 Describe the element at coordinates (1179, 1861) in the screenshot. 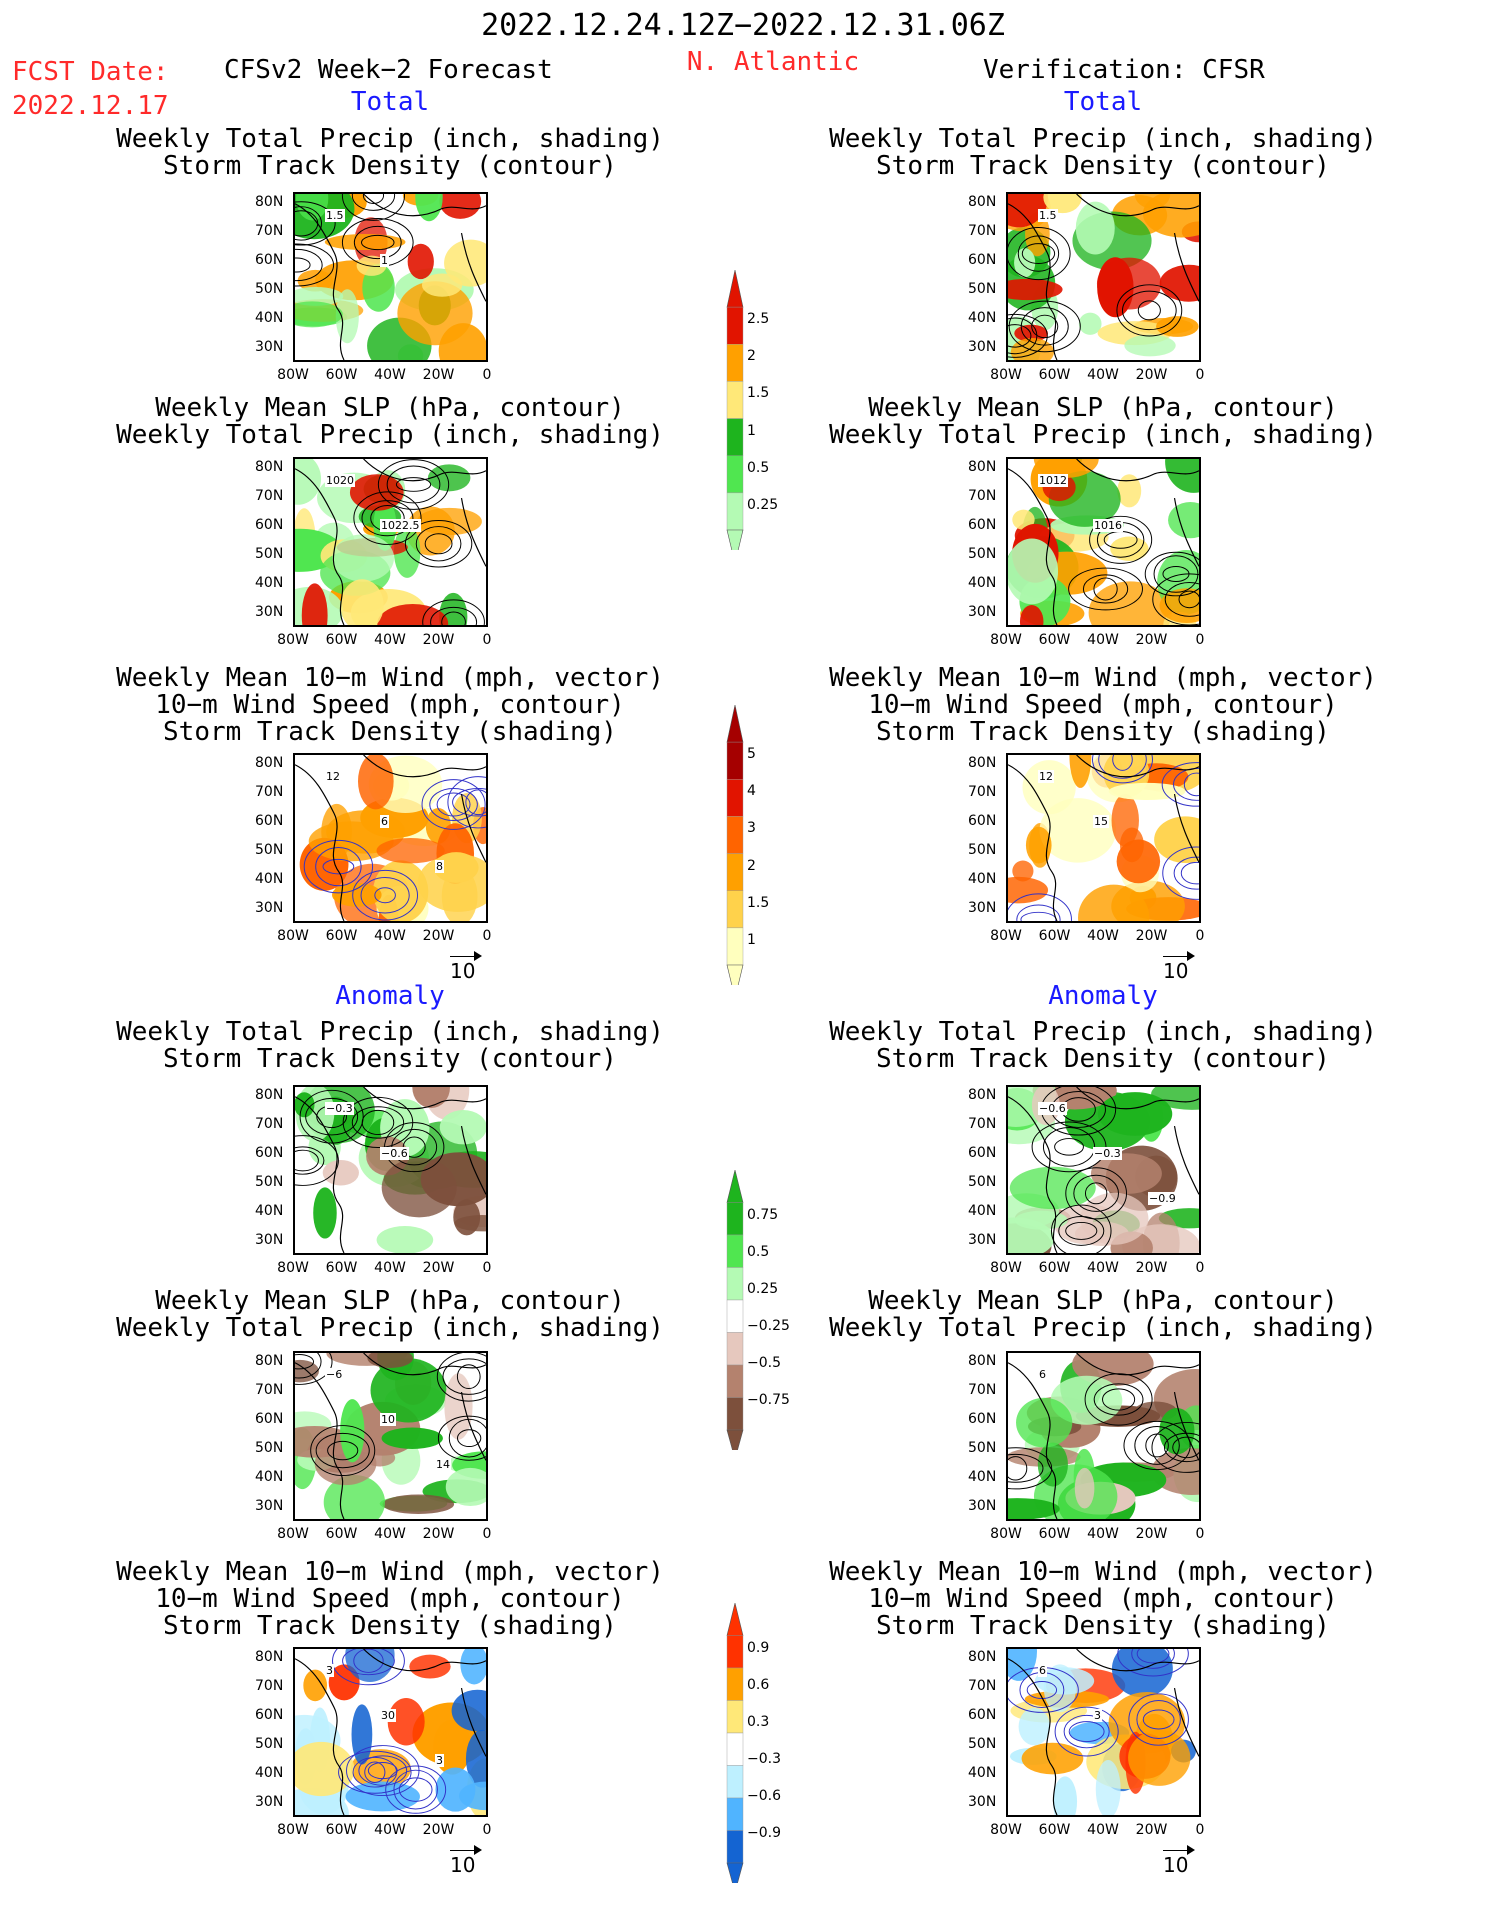

I see `vector-reference: 10` at that location.